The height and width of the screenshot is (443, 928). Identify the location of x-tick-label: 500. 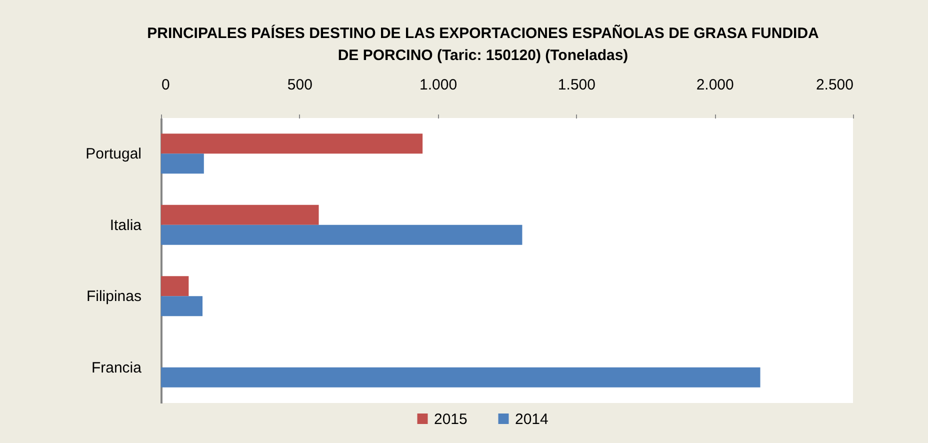
(299, 85).